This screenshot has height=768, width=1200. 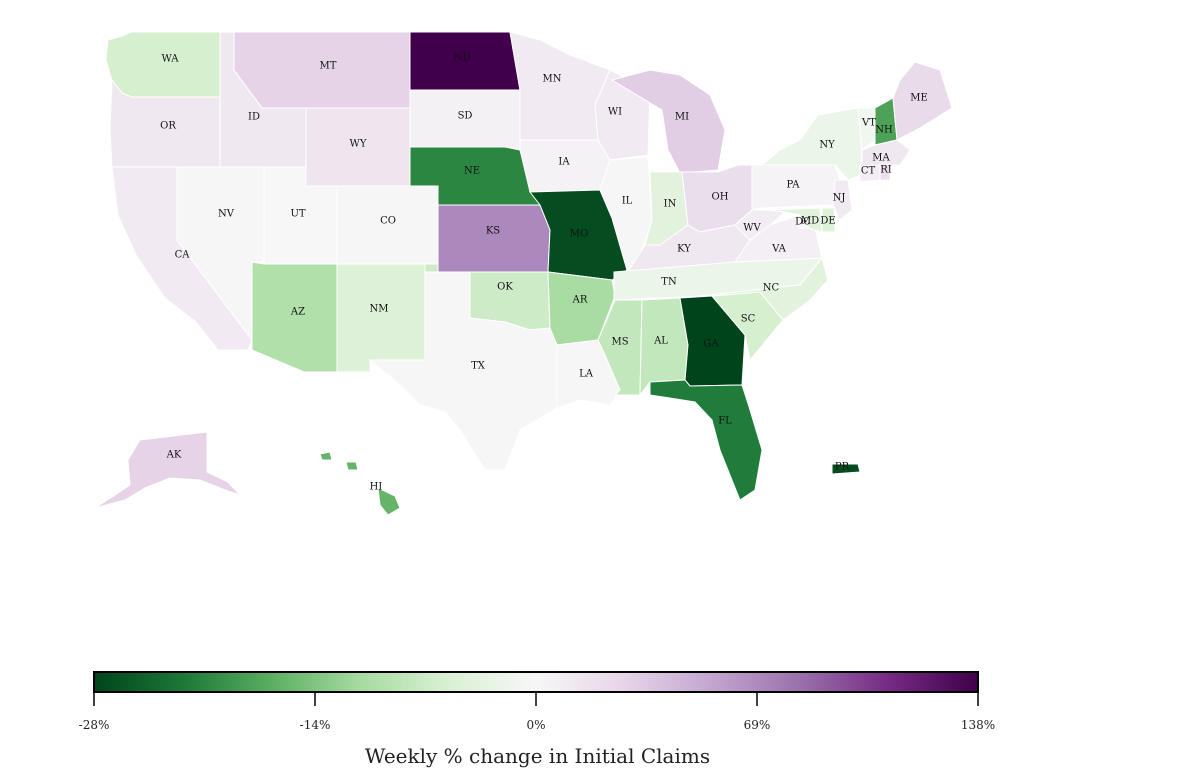 What do you see at coordinates (494, 238) in the screenshot?
I see `state-KS` at bounding box center [494, 238].